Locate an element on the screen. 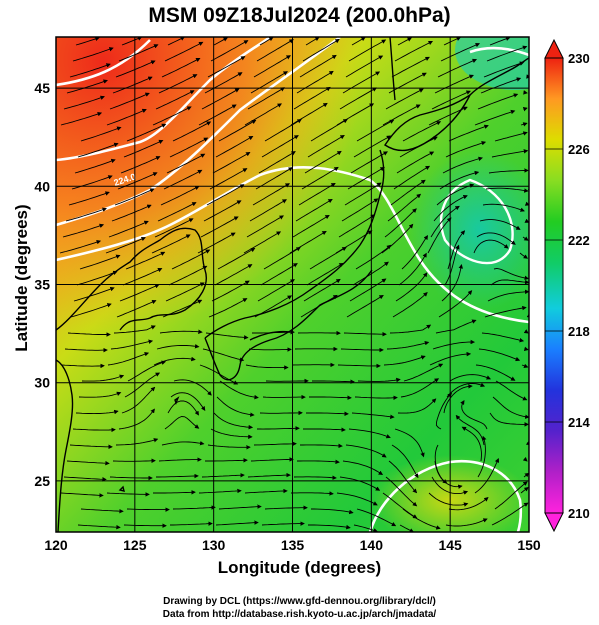 The height and width of the screenshot is (625, 599). y-axis-ticks: 25 30 35 40 45 is located at coordinates (42, 284).